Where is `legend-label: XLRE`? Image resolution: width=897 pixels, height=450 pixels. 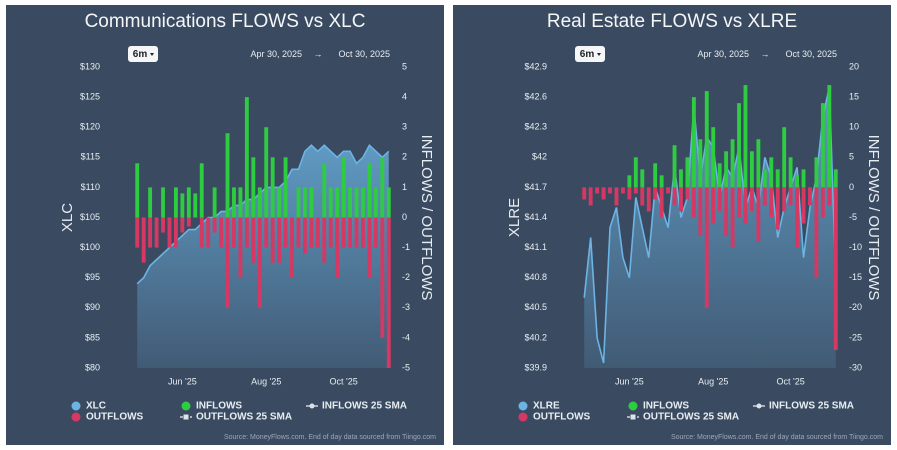
legend-label: XLRE is located at coordinates (546, 406).